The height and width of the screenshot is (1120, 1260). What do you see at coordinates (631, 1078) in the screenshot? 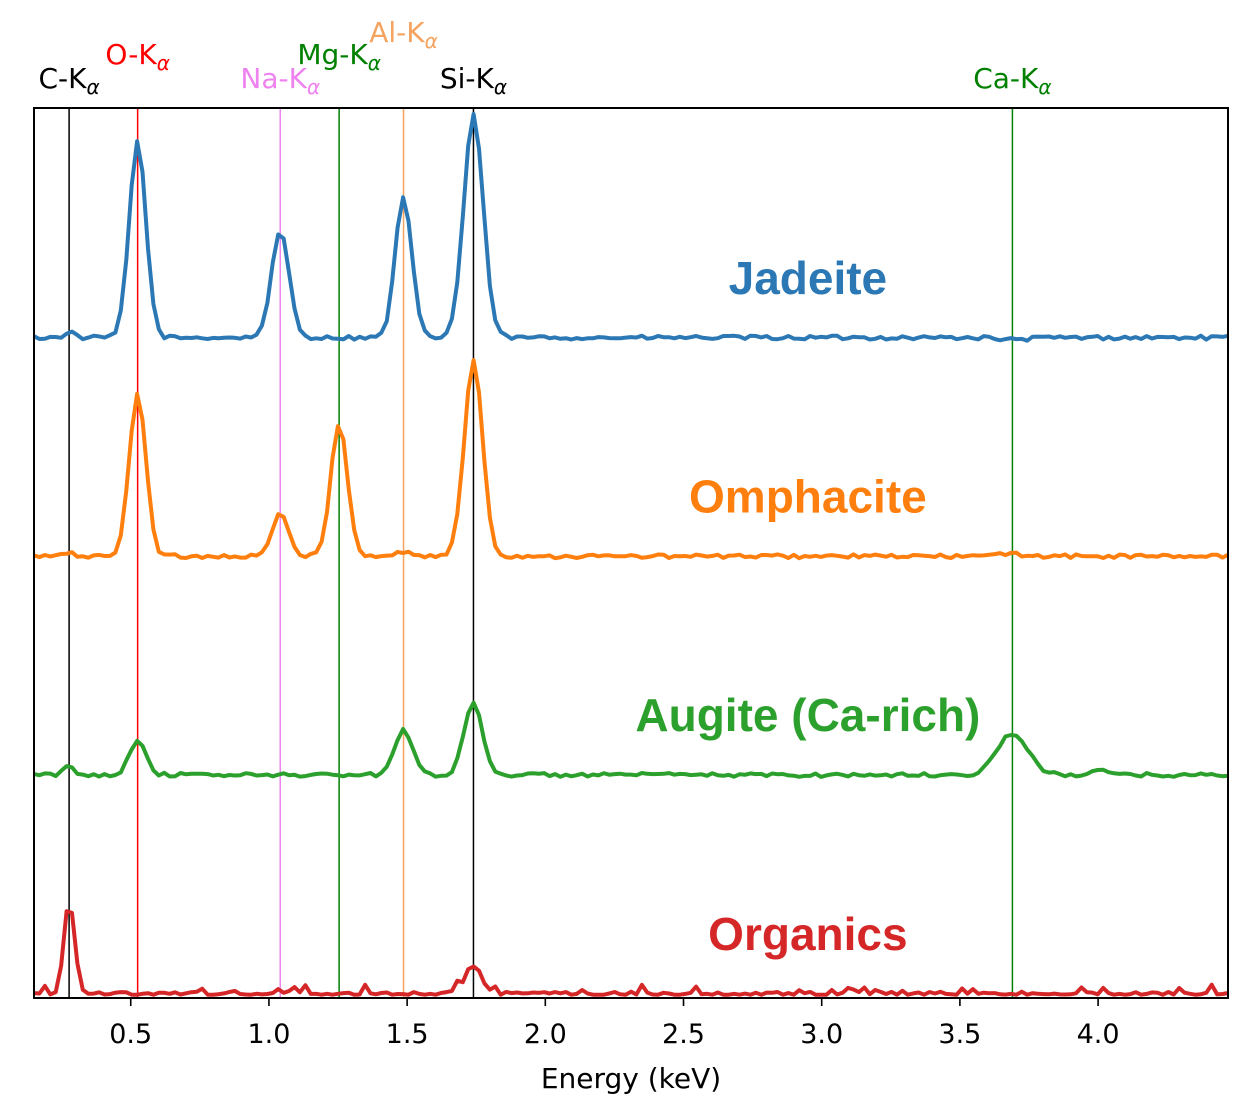
I see `x-axis-label: Energy (keV)` at bounding box center [631, 1078].